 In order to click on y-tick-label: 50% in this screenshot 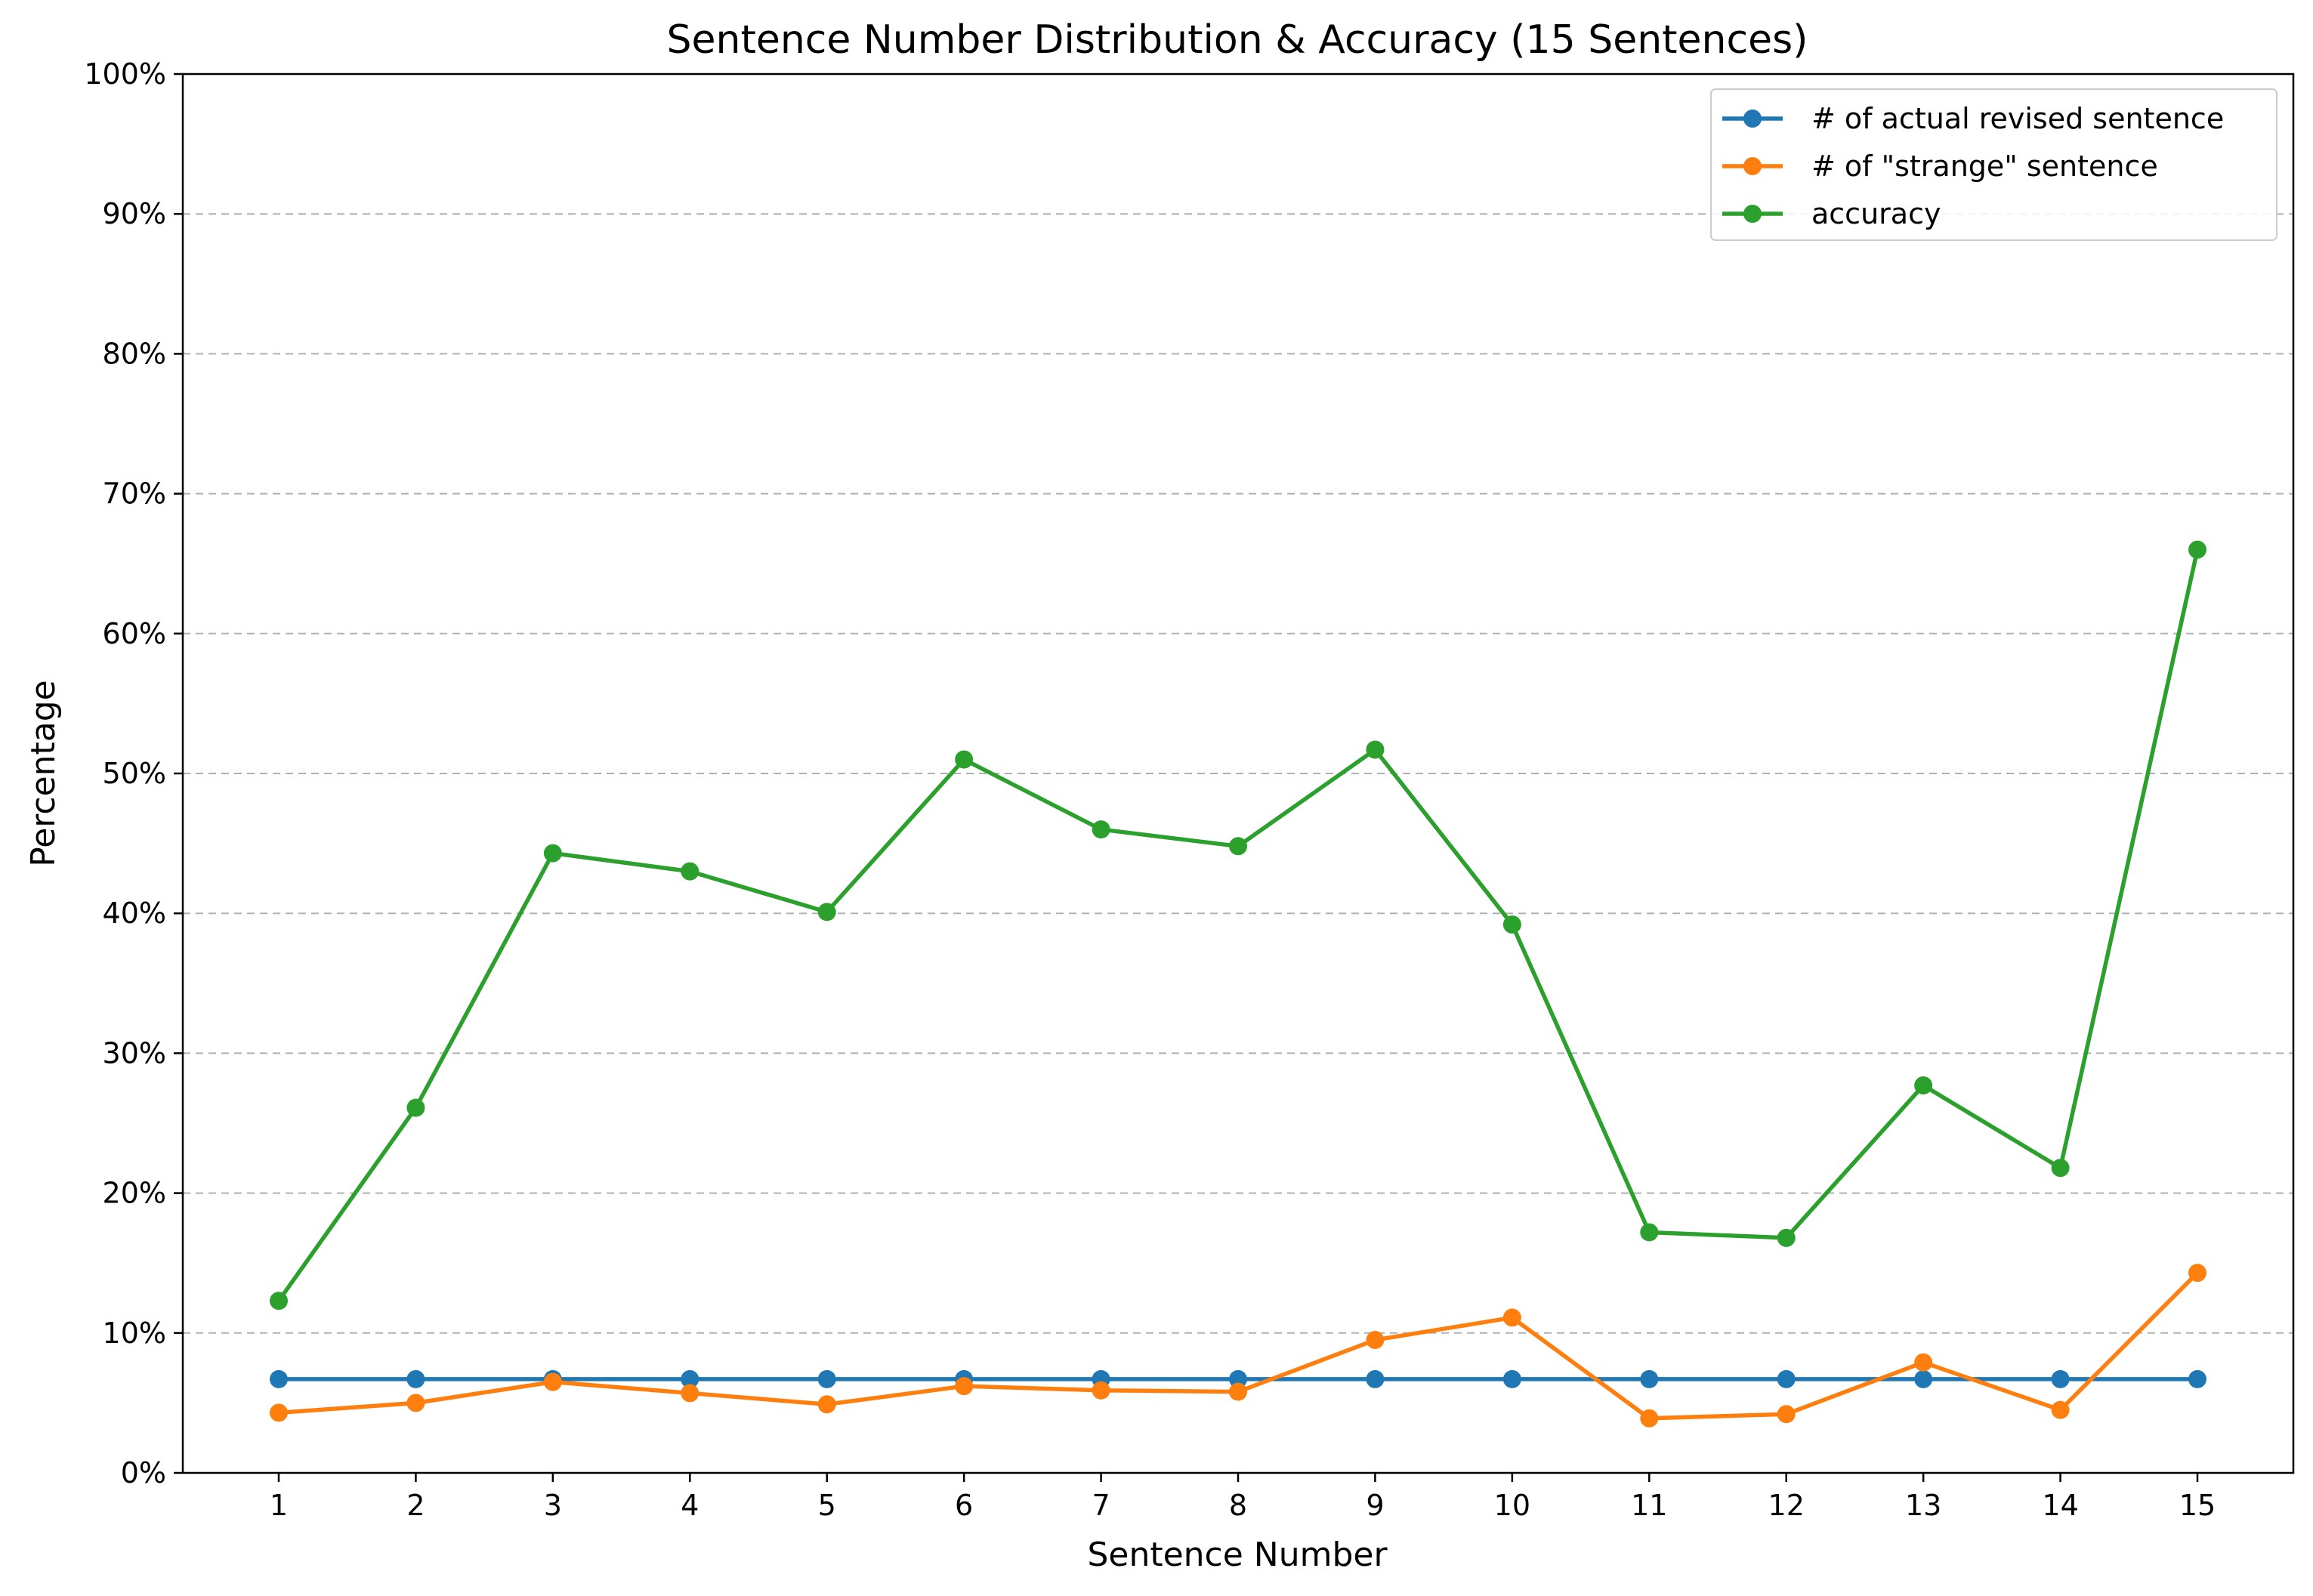, I will do `click(134, 773)`.